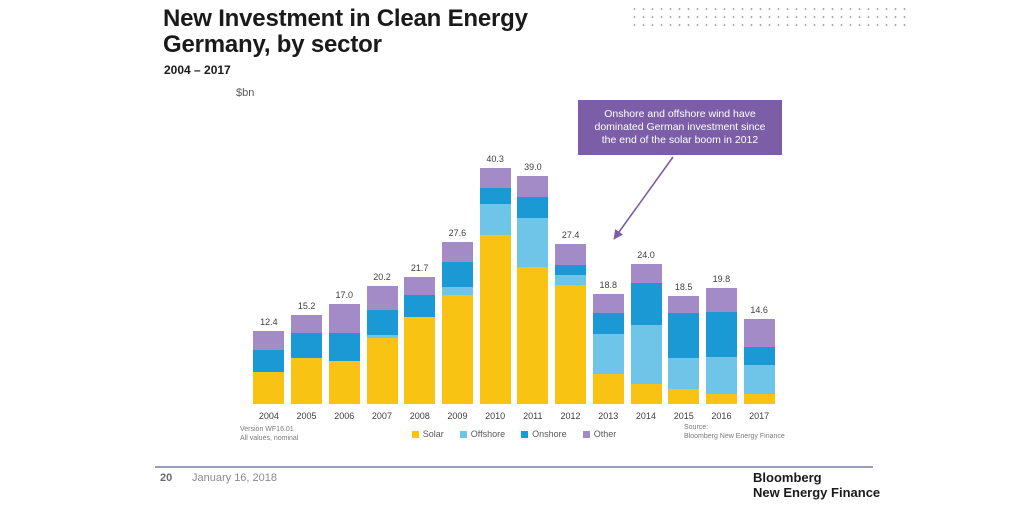 This screenshot has height=512, width=1024. What do you see at coordinates (235, 478) in the screenshot?
I see `footer-date: January 16, 2018` at bounding box center [235, 478].